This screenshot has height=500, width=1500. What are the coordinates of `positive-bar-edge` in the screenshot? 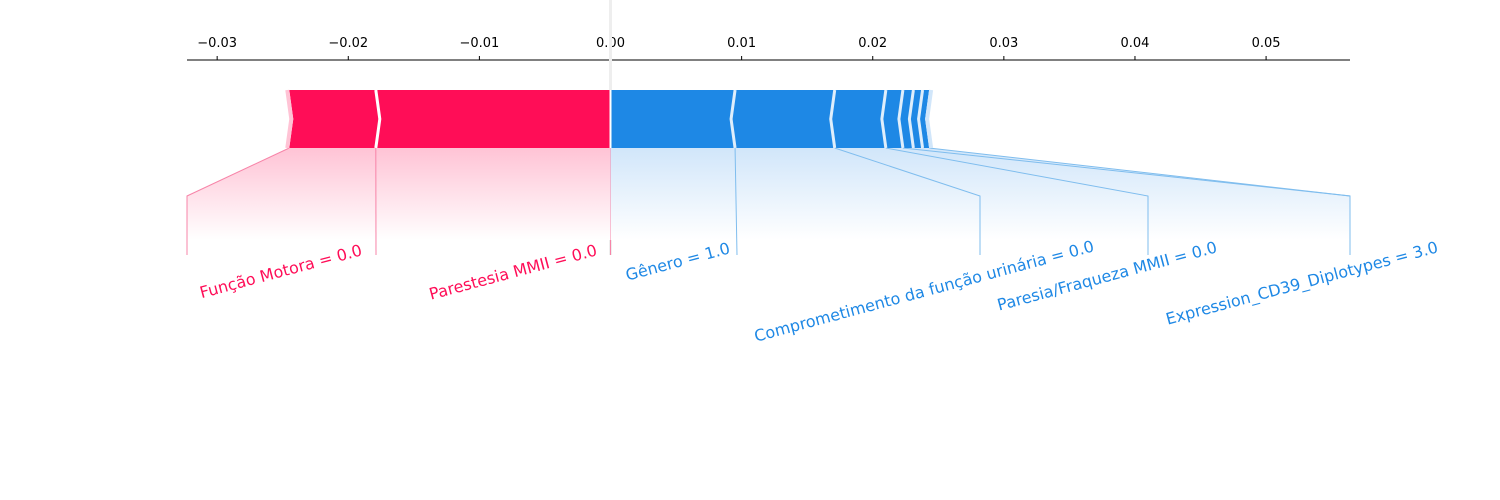 It's located at (289, 119).